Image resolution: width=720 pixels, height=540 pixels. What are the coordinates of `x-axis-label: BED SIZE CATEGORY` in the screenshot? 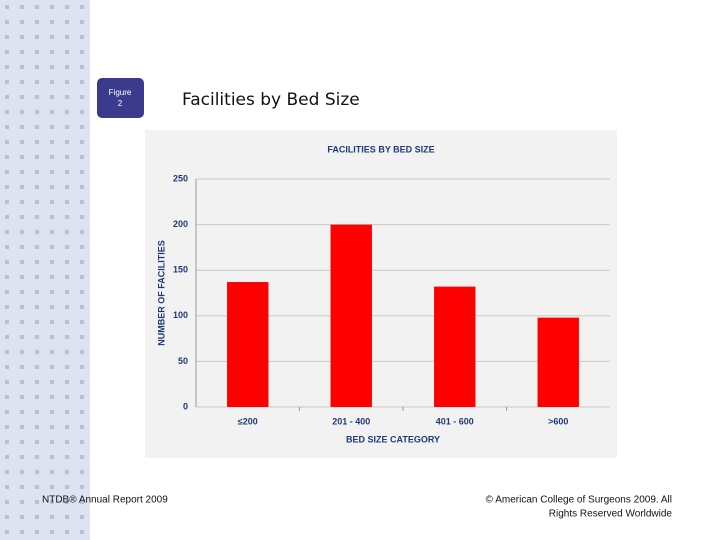 It's located at (393, 439).